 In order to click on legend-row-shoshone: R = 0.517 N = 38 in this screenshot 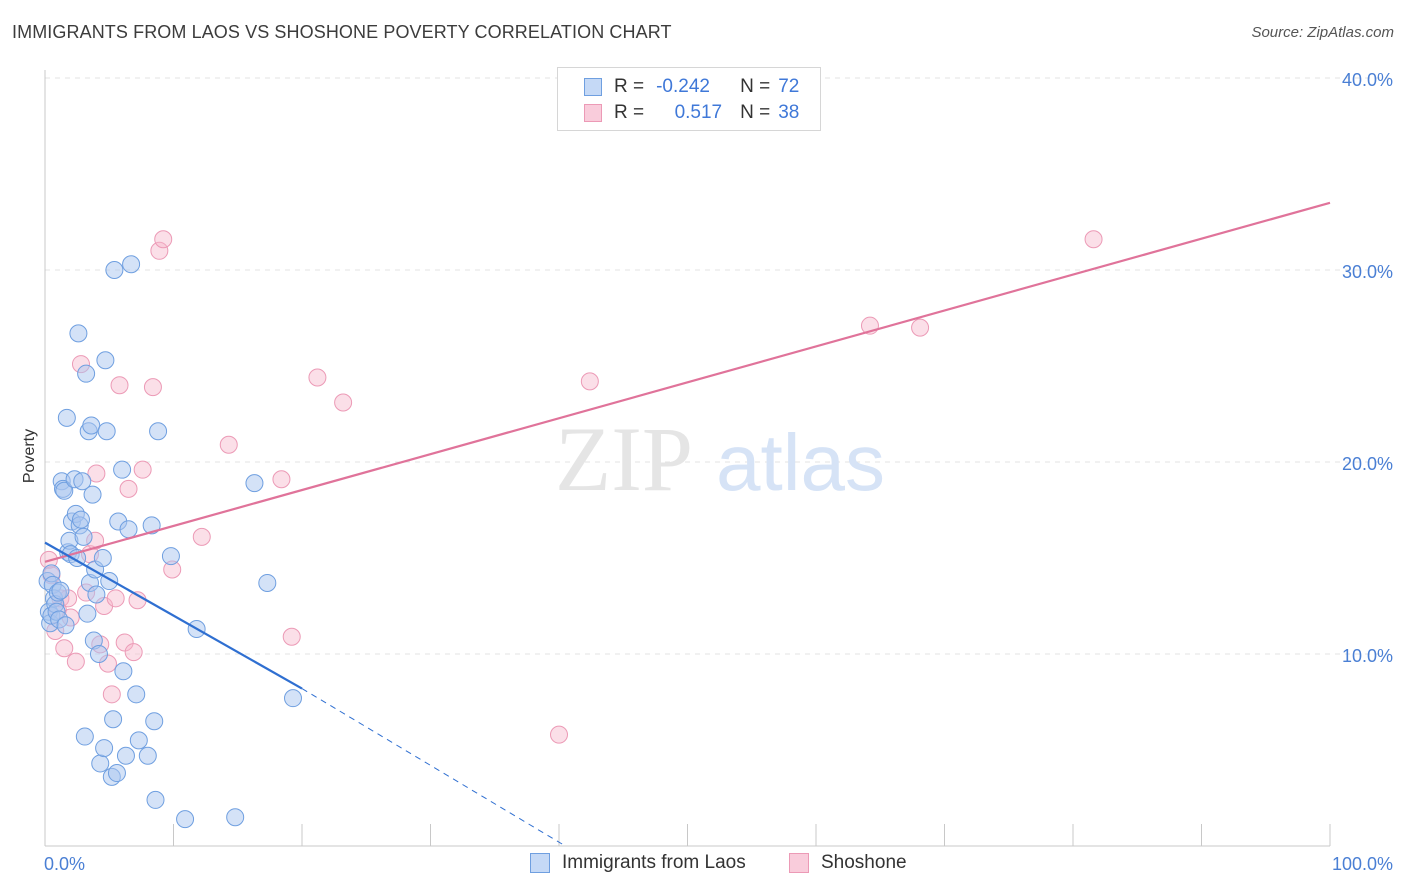, I will do `click(691, 113)`.